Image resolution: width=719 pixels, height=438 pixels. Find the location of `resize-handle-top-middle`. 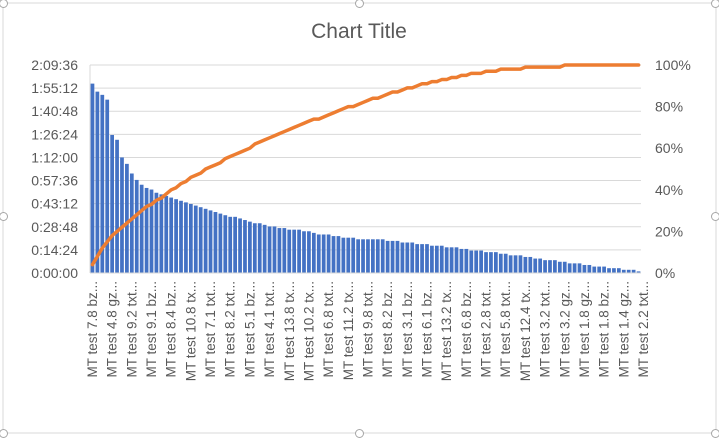

resize-handle-top-middle is located at coordinates (359, 4).